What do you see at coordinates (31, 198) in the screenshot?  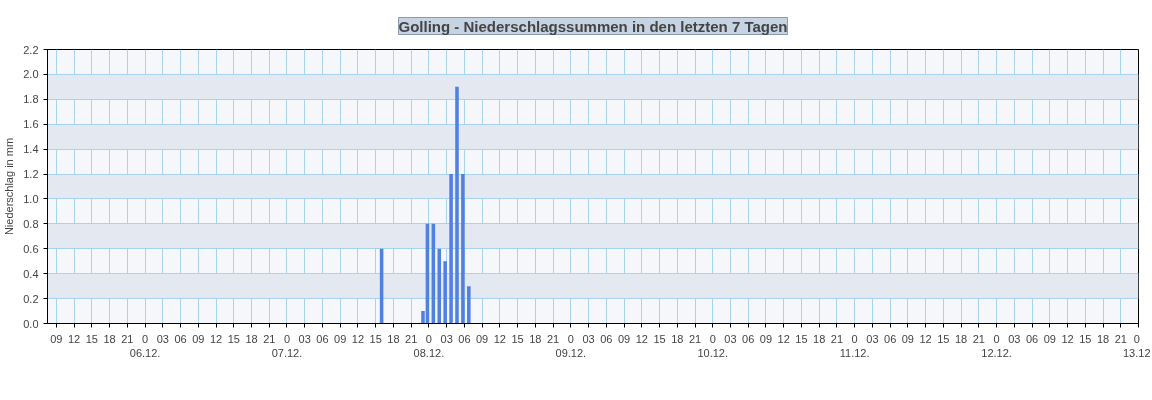 I see `y-tick-label: 1.0` at bounding box center [31, 198].